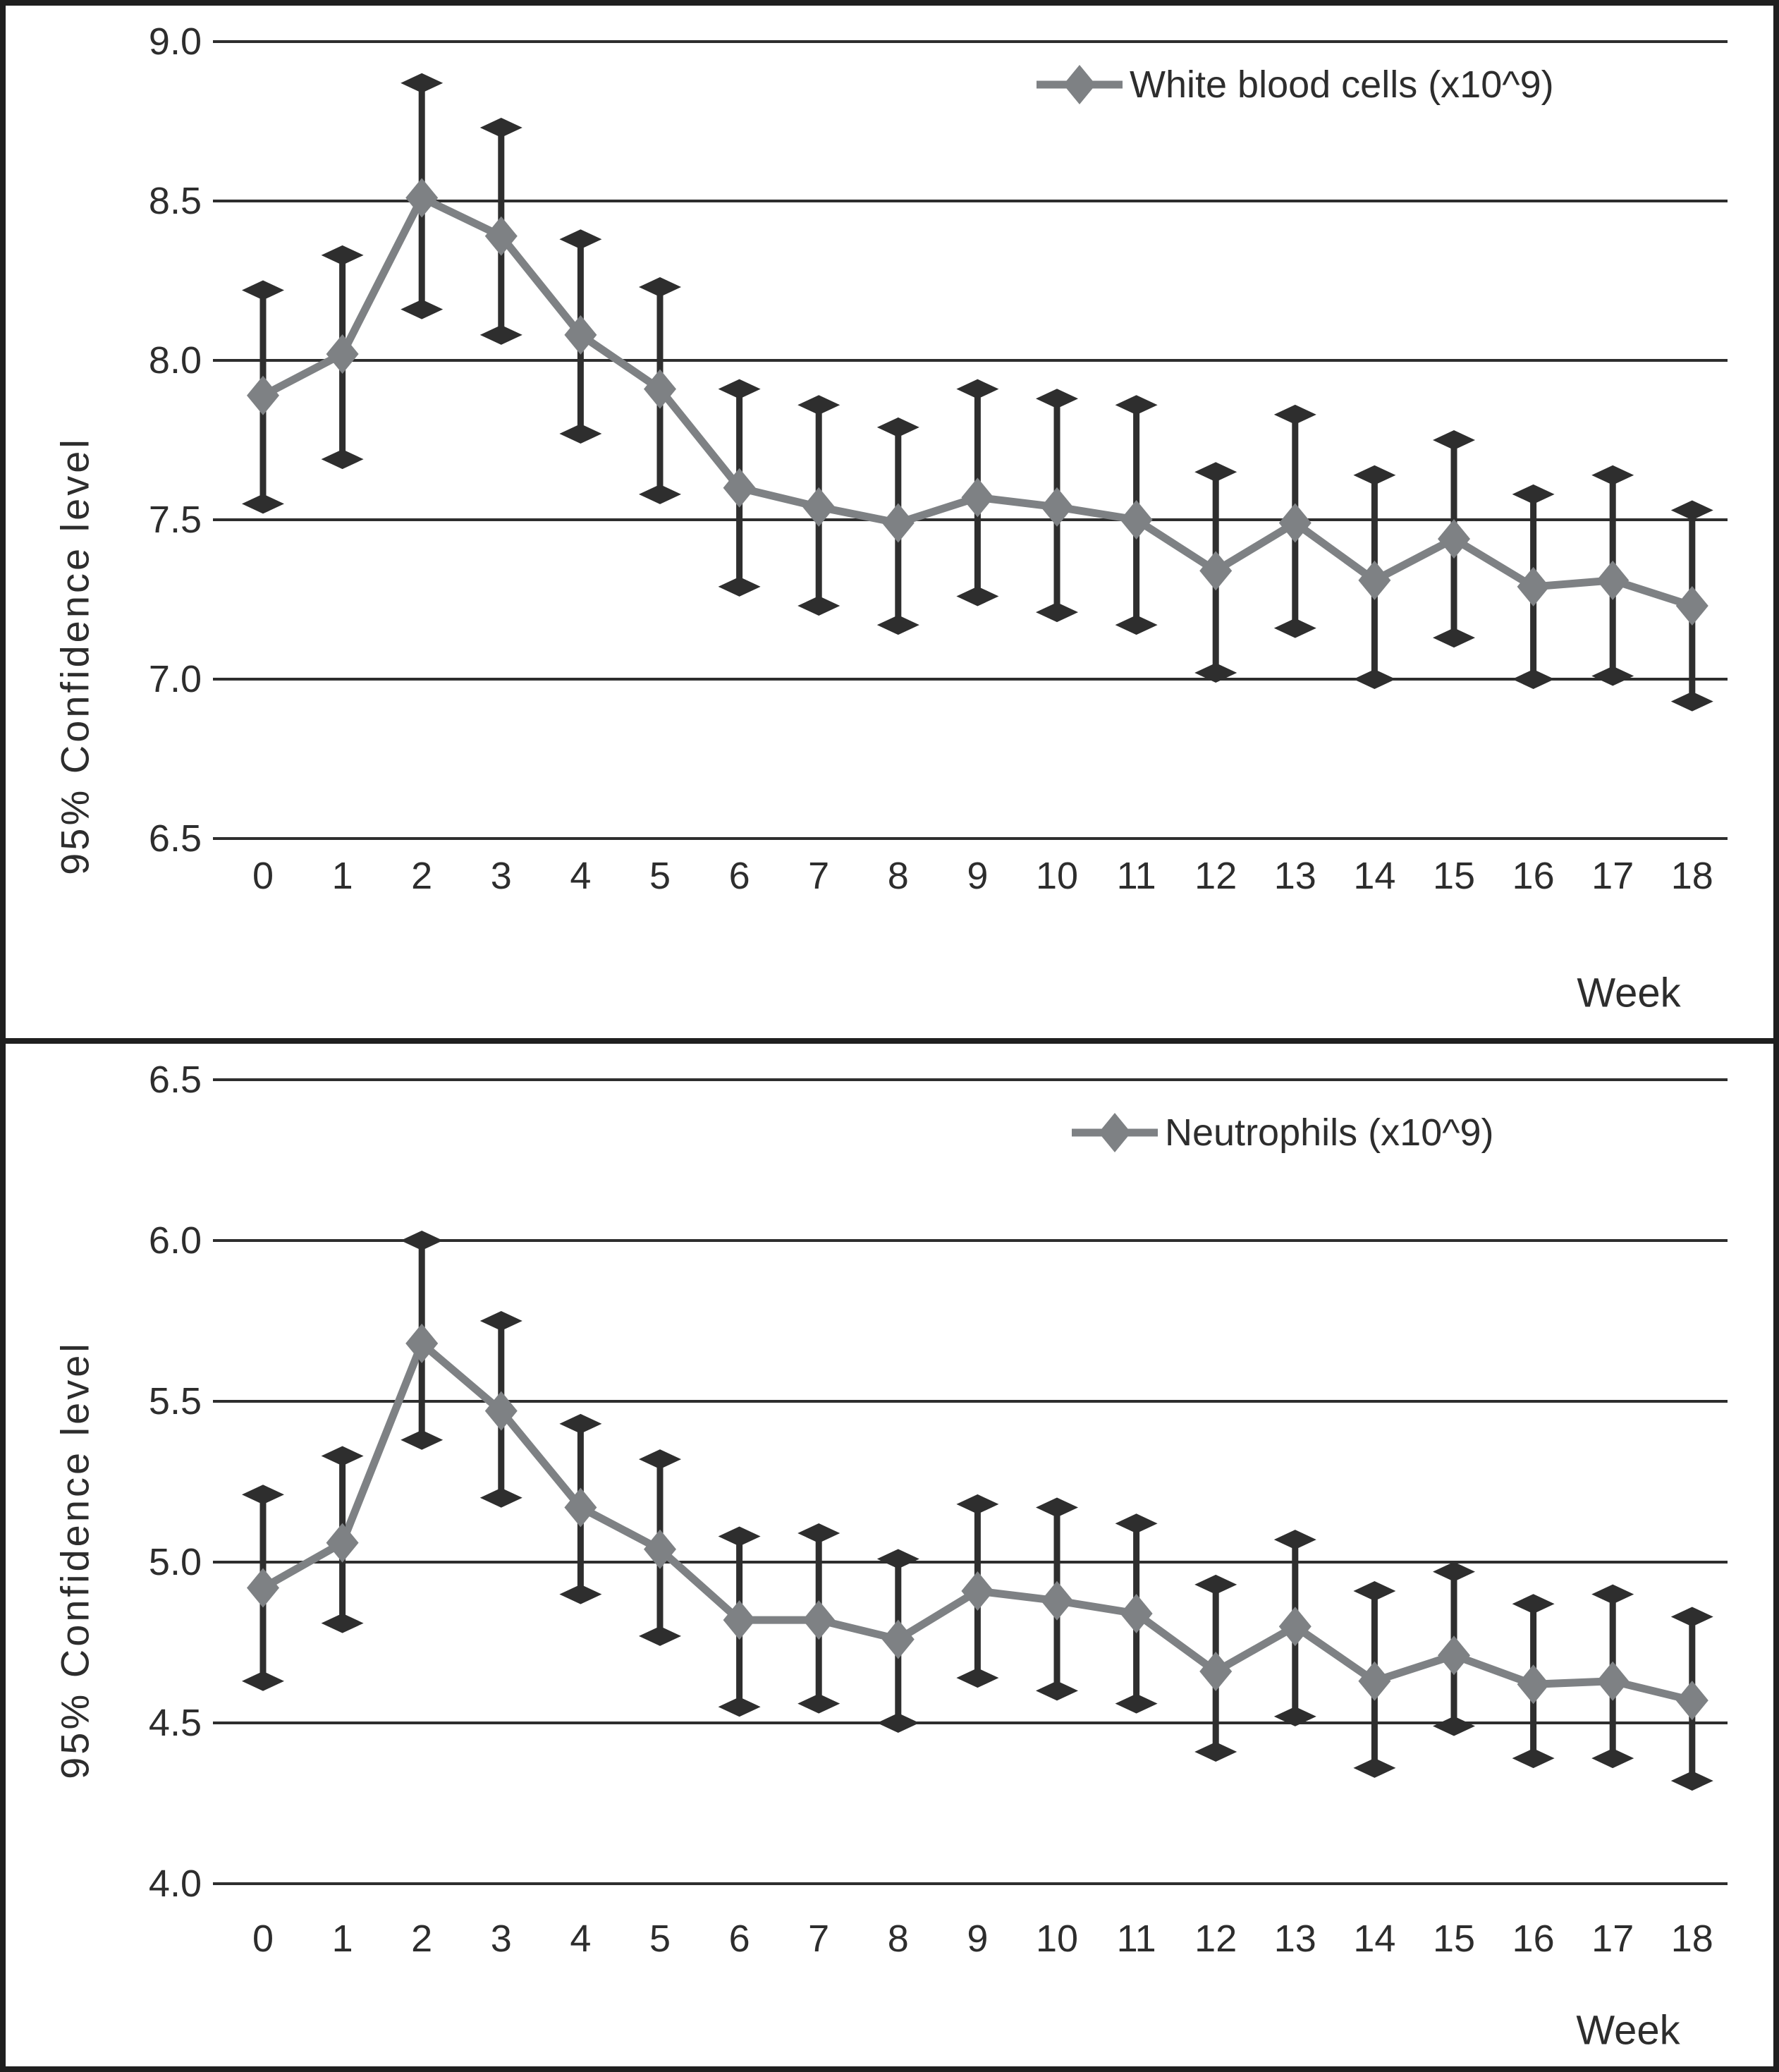 The width and height of the screenshot is (1779, 2072). I want to click on x-tick-label: 6, so click(739, 1939).